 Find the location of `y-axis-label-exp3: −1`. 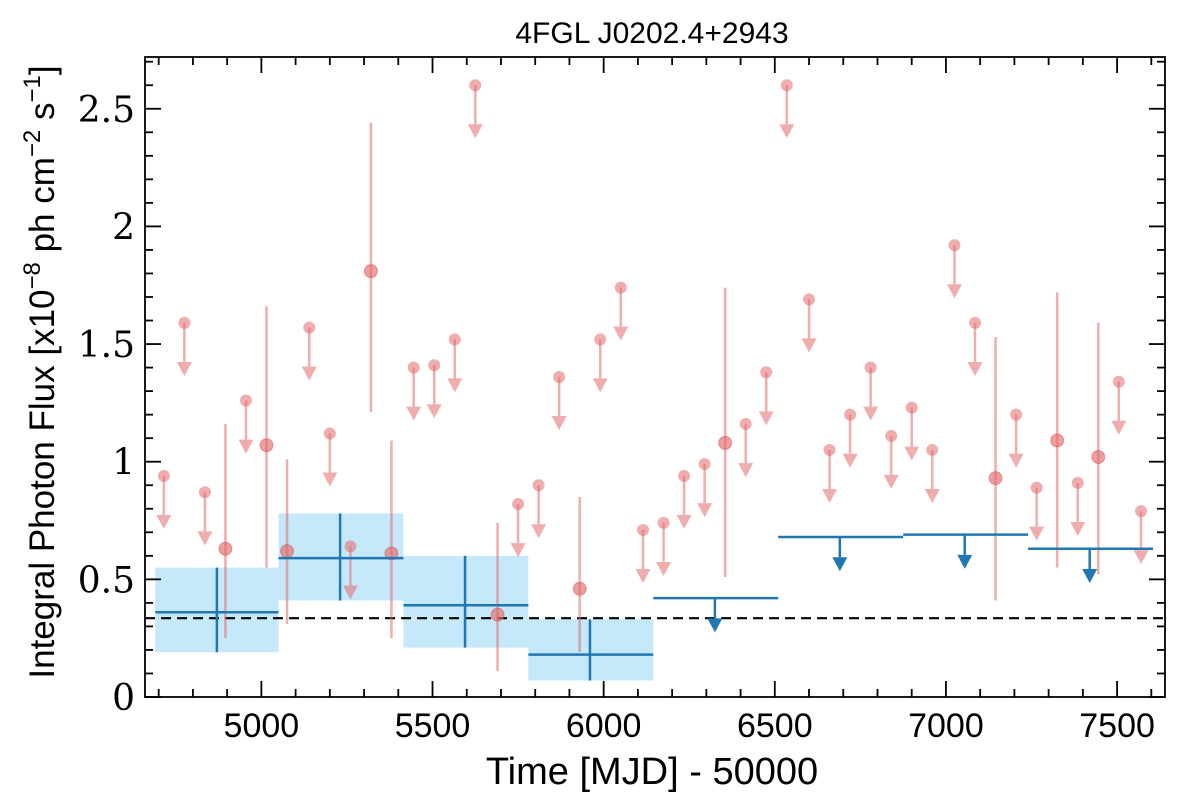

y-axis-label-exp3: −1 is located at coordinates (32, 88).